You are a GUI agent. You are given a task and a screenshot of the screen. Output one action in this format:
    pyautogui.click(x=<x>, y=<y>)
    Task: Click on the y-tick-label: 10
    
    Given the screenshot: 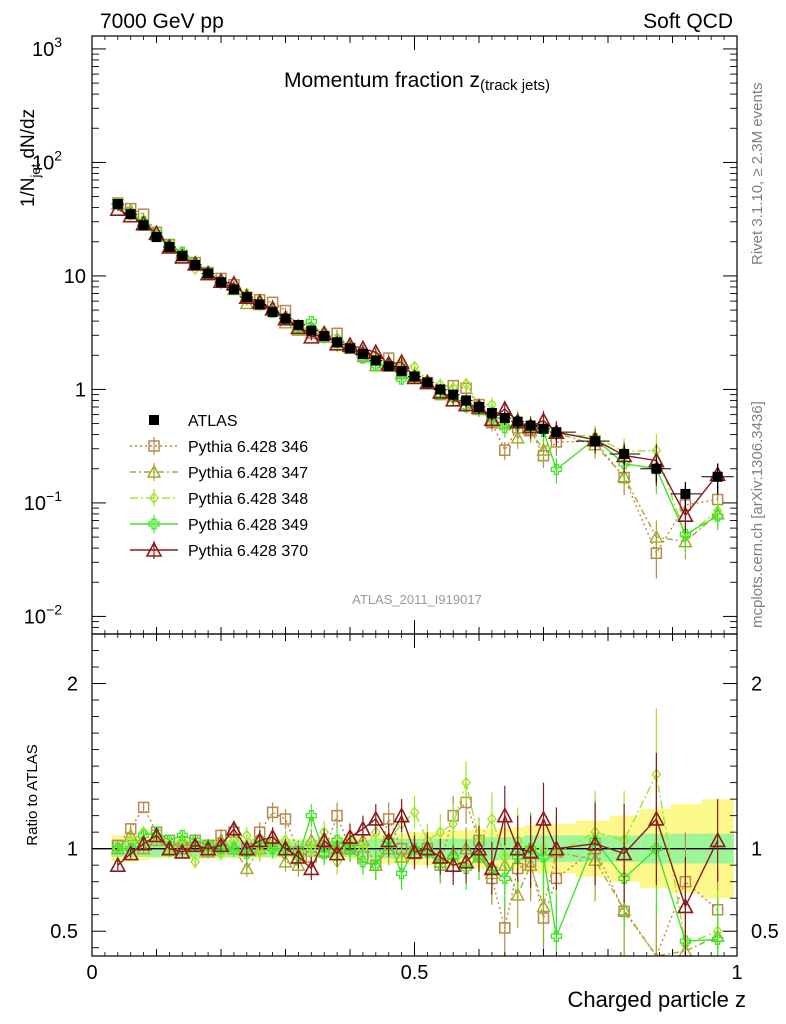 What is the action you would take?
    pyautogui.click(x=75, y=277)
    